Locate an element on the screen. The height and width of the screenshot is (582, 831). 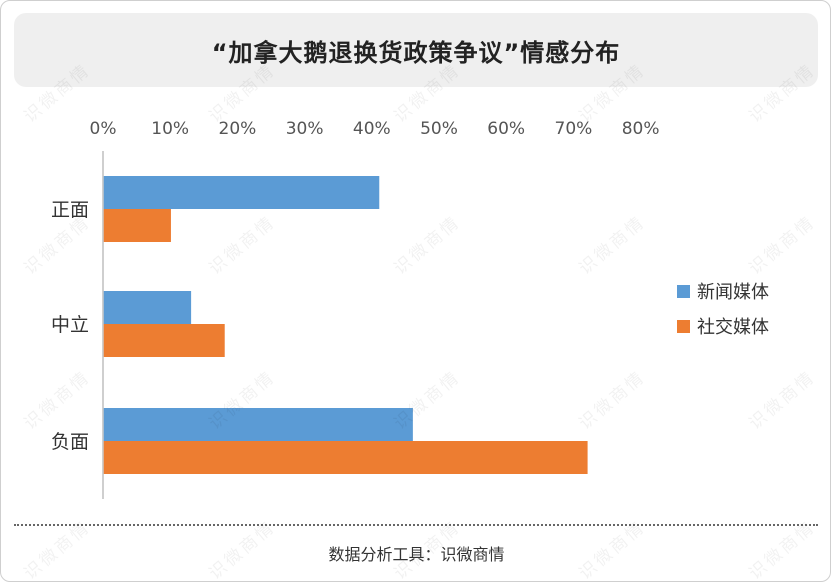
category-label: 中立 is located at coordinates (70, 325).